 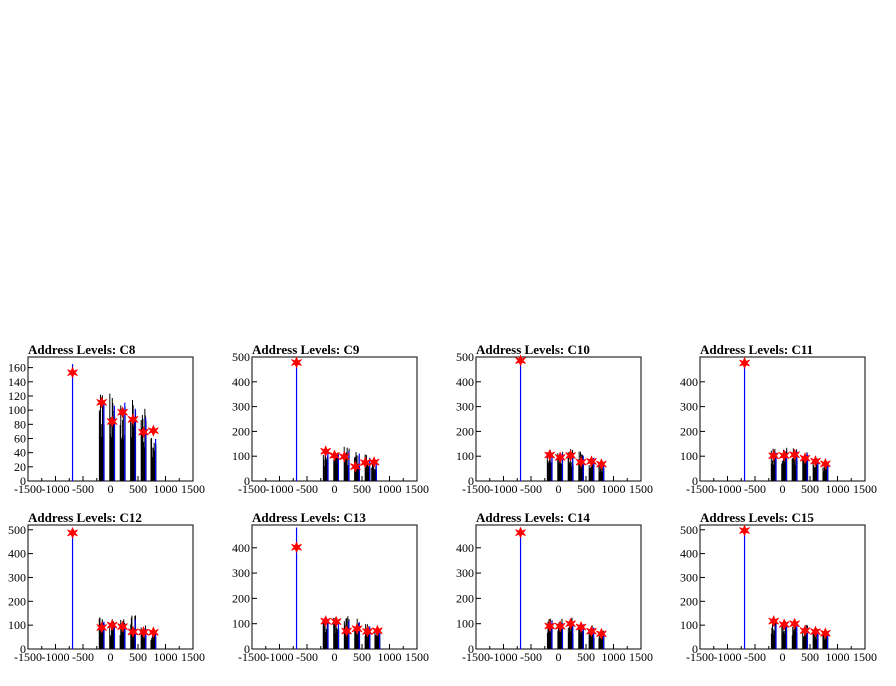 I want to click on panel-title: Address Levels: C8, so click(x=82, y=349).